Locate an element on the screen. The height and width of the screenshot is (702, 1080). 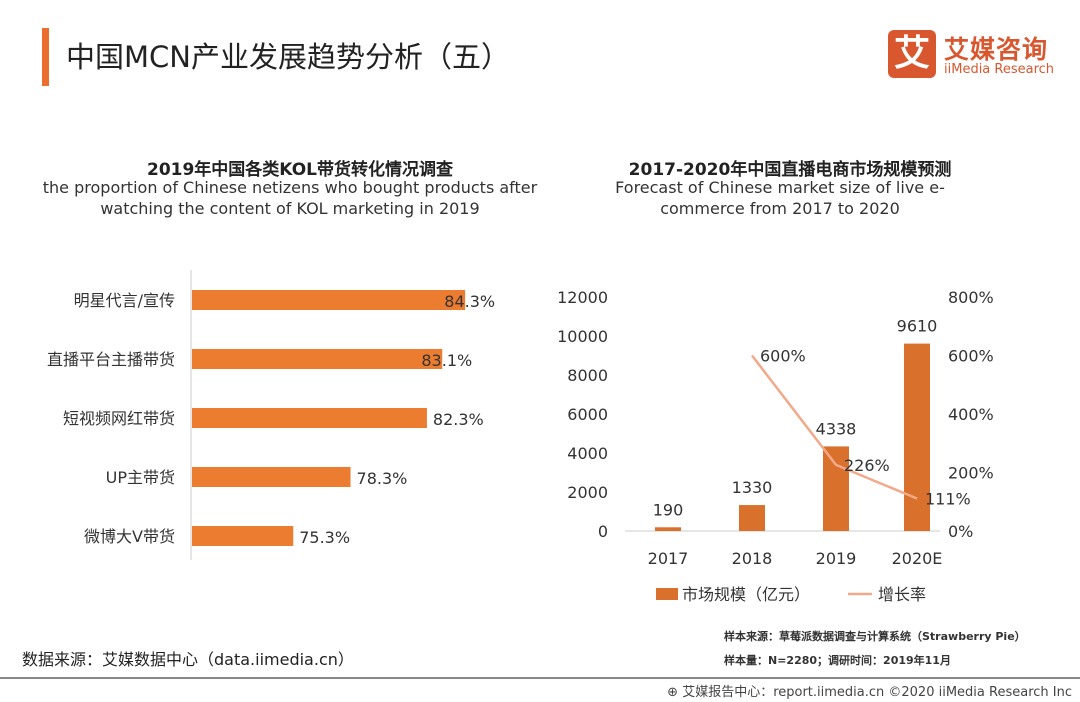
left-tick: 4000 is located at coordinates (587, 453).